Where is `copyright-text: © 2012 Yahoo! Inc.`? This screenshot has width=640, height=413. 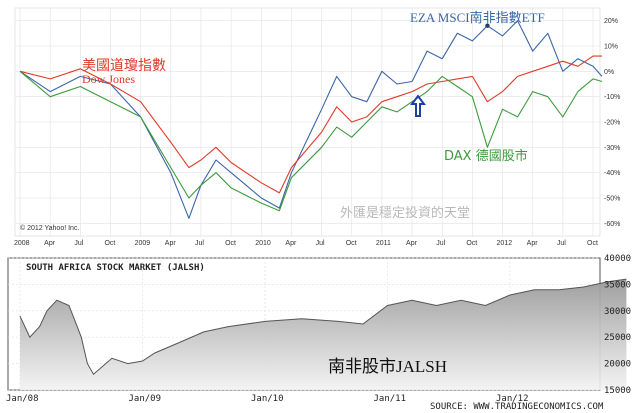 copyright-text: © 2012 Yahoo! Inc. is located at coordinates (49, 228).